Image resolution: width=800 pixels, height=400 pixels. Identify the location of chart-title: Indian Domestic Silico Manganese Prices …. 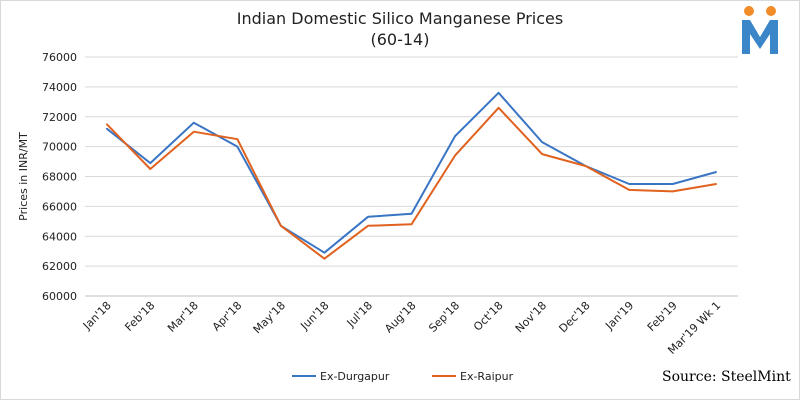
(400, 29).